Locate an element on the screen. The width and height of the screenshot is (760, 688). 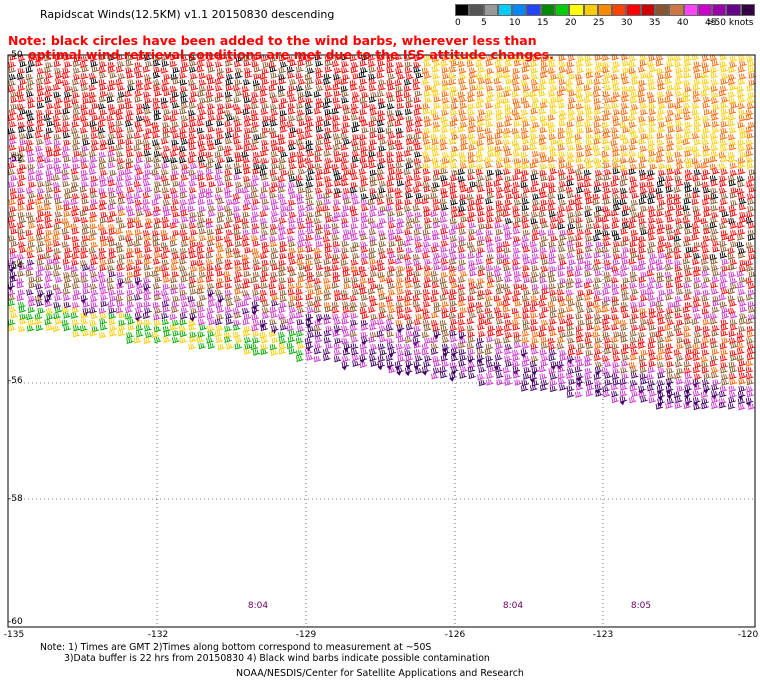
wind-barb-pennant is located at coordinates (445, 355).